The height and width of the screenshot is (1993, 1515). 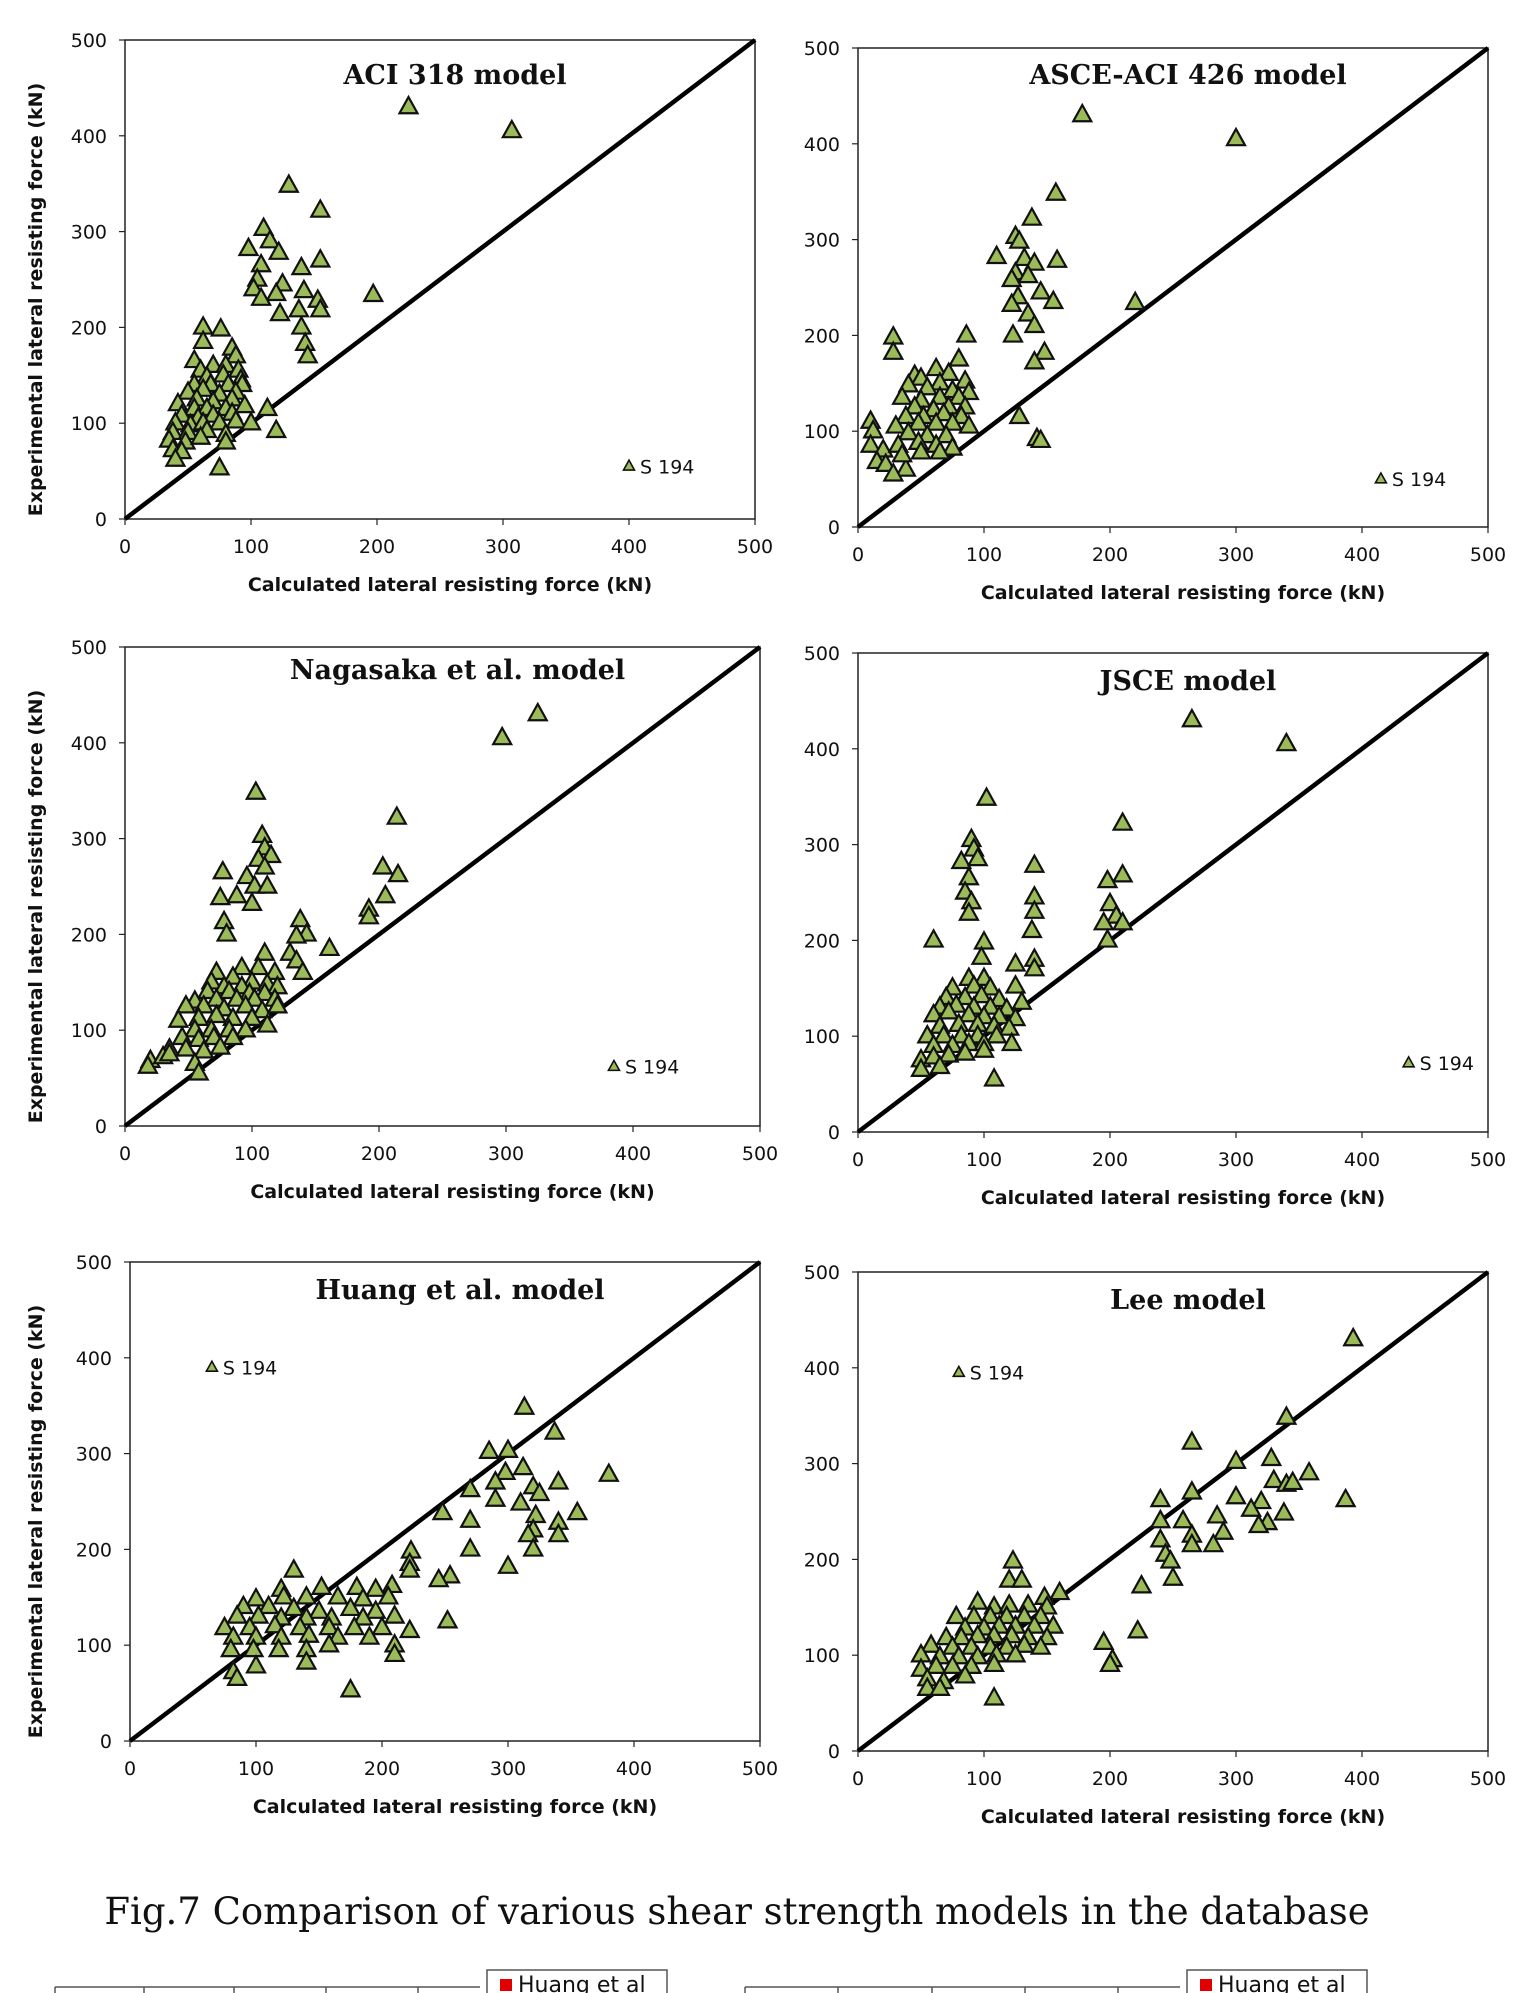 I want to click on legend-label-right: Huang et al, so click(x=1282, y=1983).